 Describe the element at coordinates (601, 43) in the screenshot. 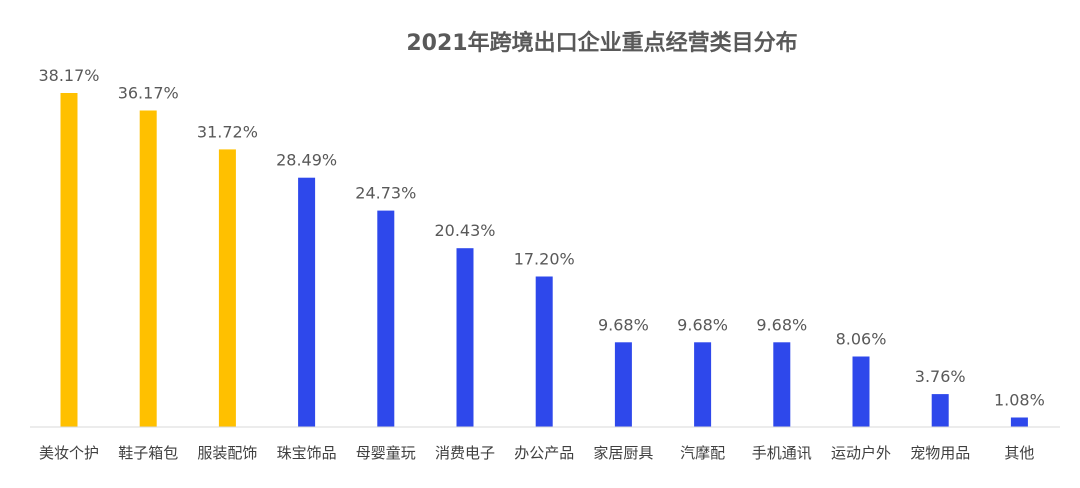

I see `chart-title: 2021年跨境出口企业重点经营类目分布` at that location.